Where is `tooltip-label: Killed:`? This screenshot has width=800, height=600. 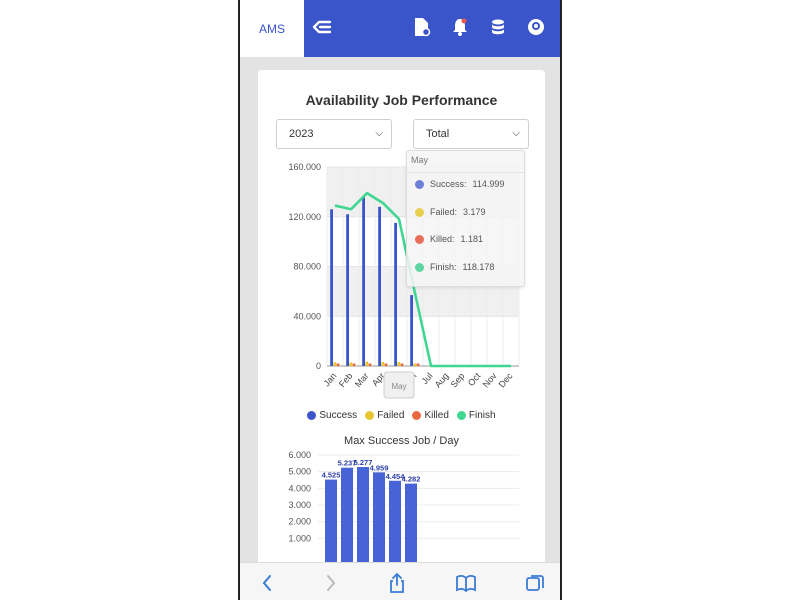
tooltip-label: Killed: is located at coordinates (442, 239).